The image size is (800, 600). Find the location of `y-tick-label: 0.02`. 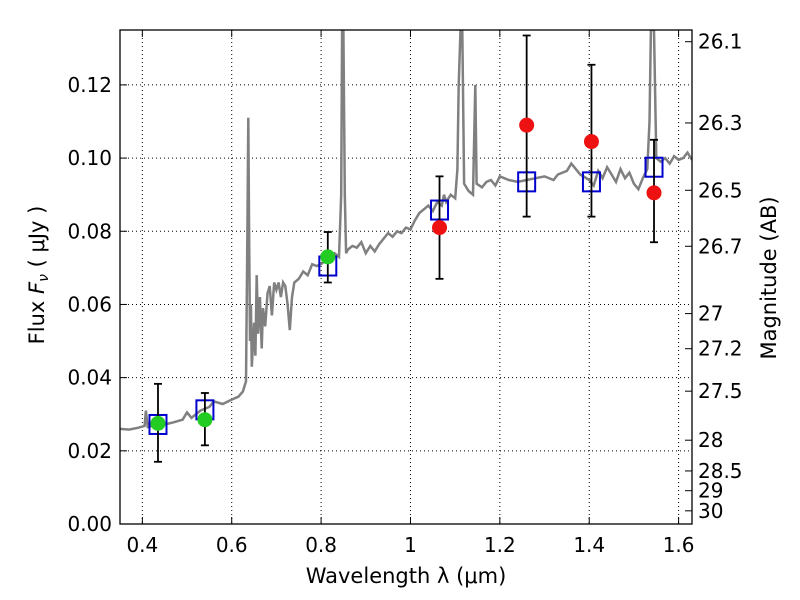

y-tick-label: 0.02 is located at coordinates (89, 451).